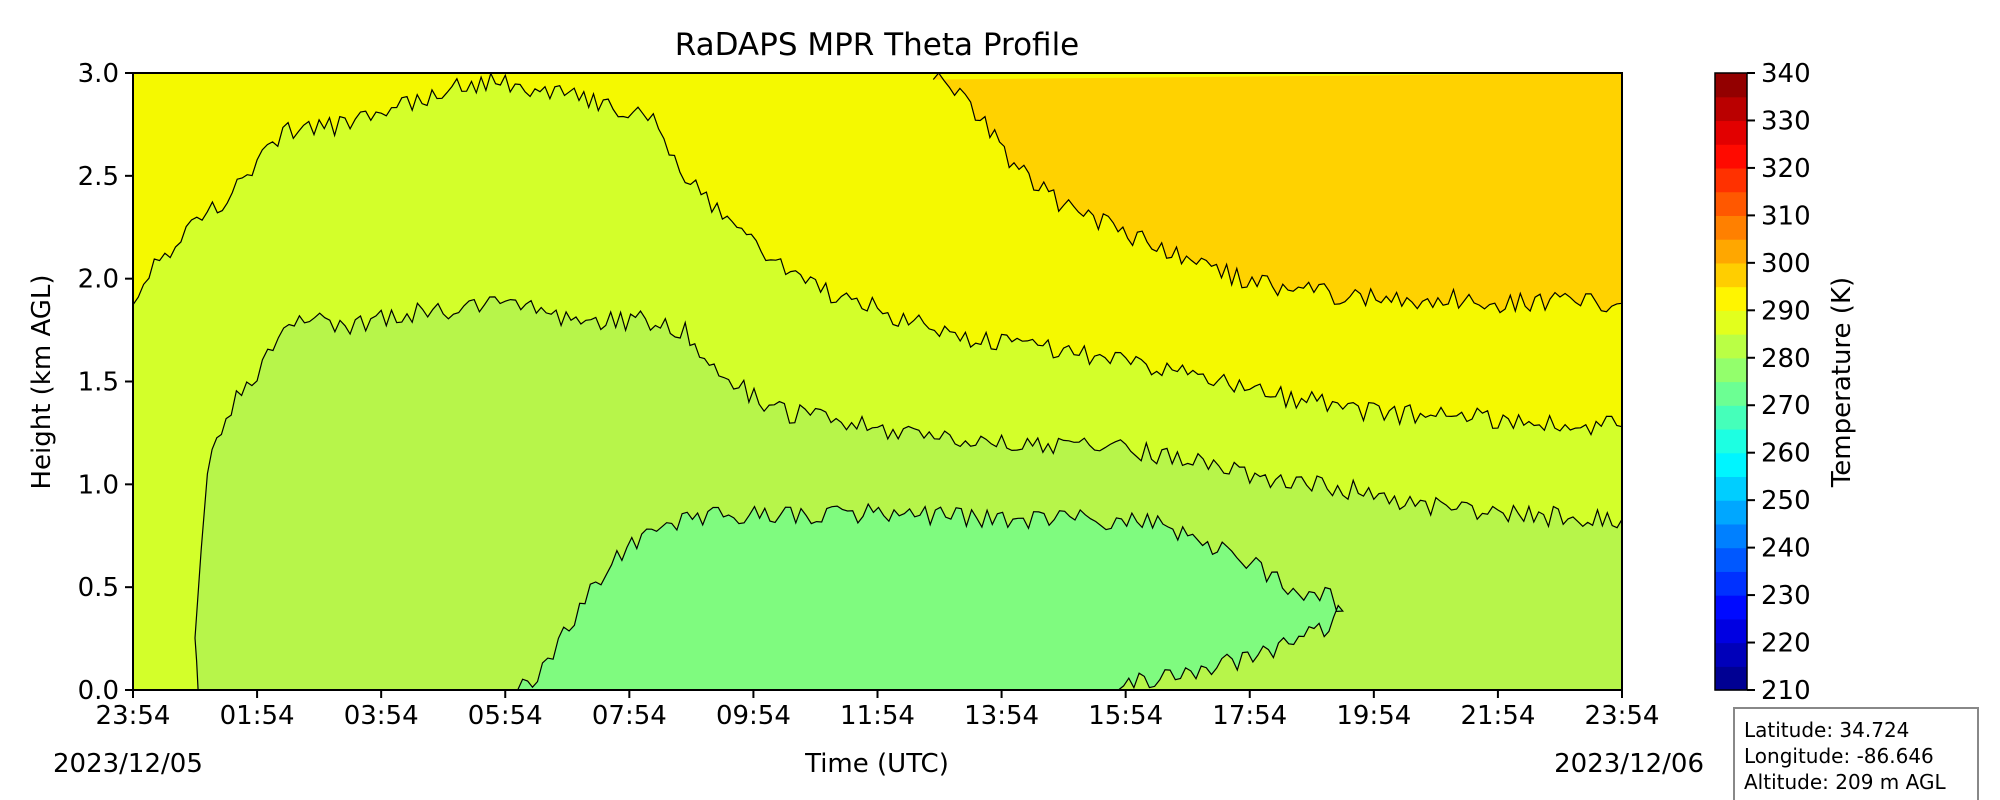  Describe the element at coordinates (1786, 644) in the screenshot. I see `colorbar-tick-label: 220` at that location.